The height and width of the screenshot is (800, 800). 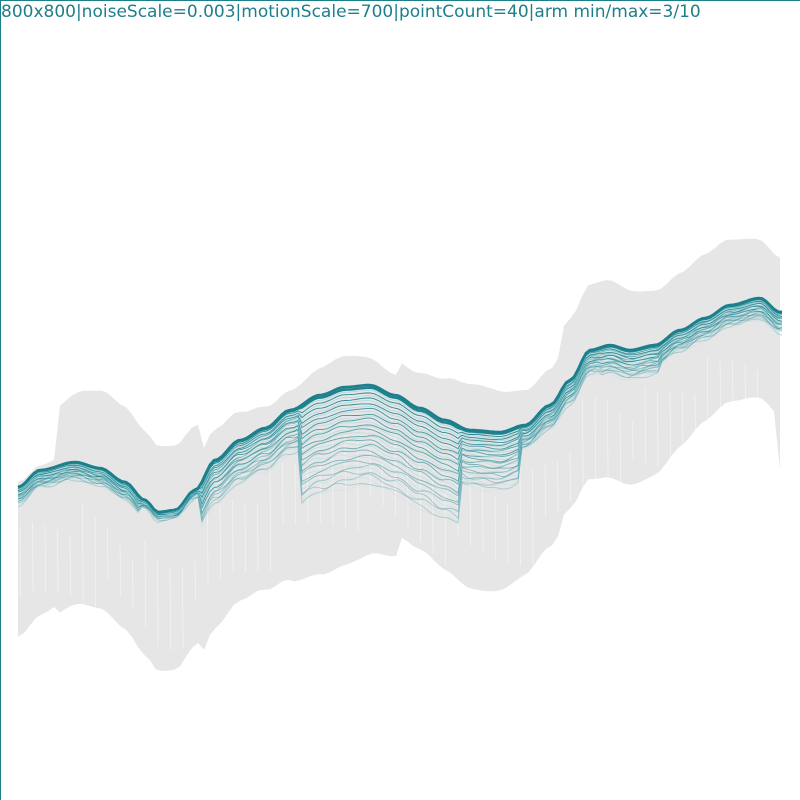 I want to click on canvas-top-border, so click(x=400, y=0).